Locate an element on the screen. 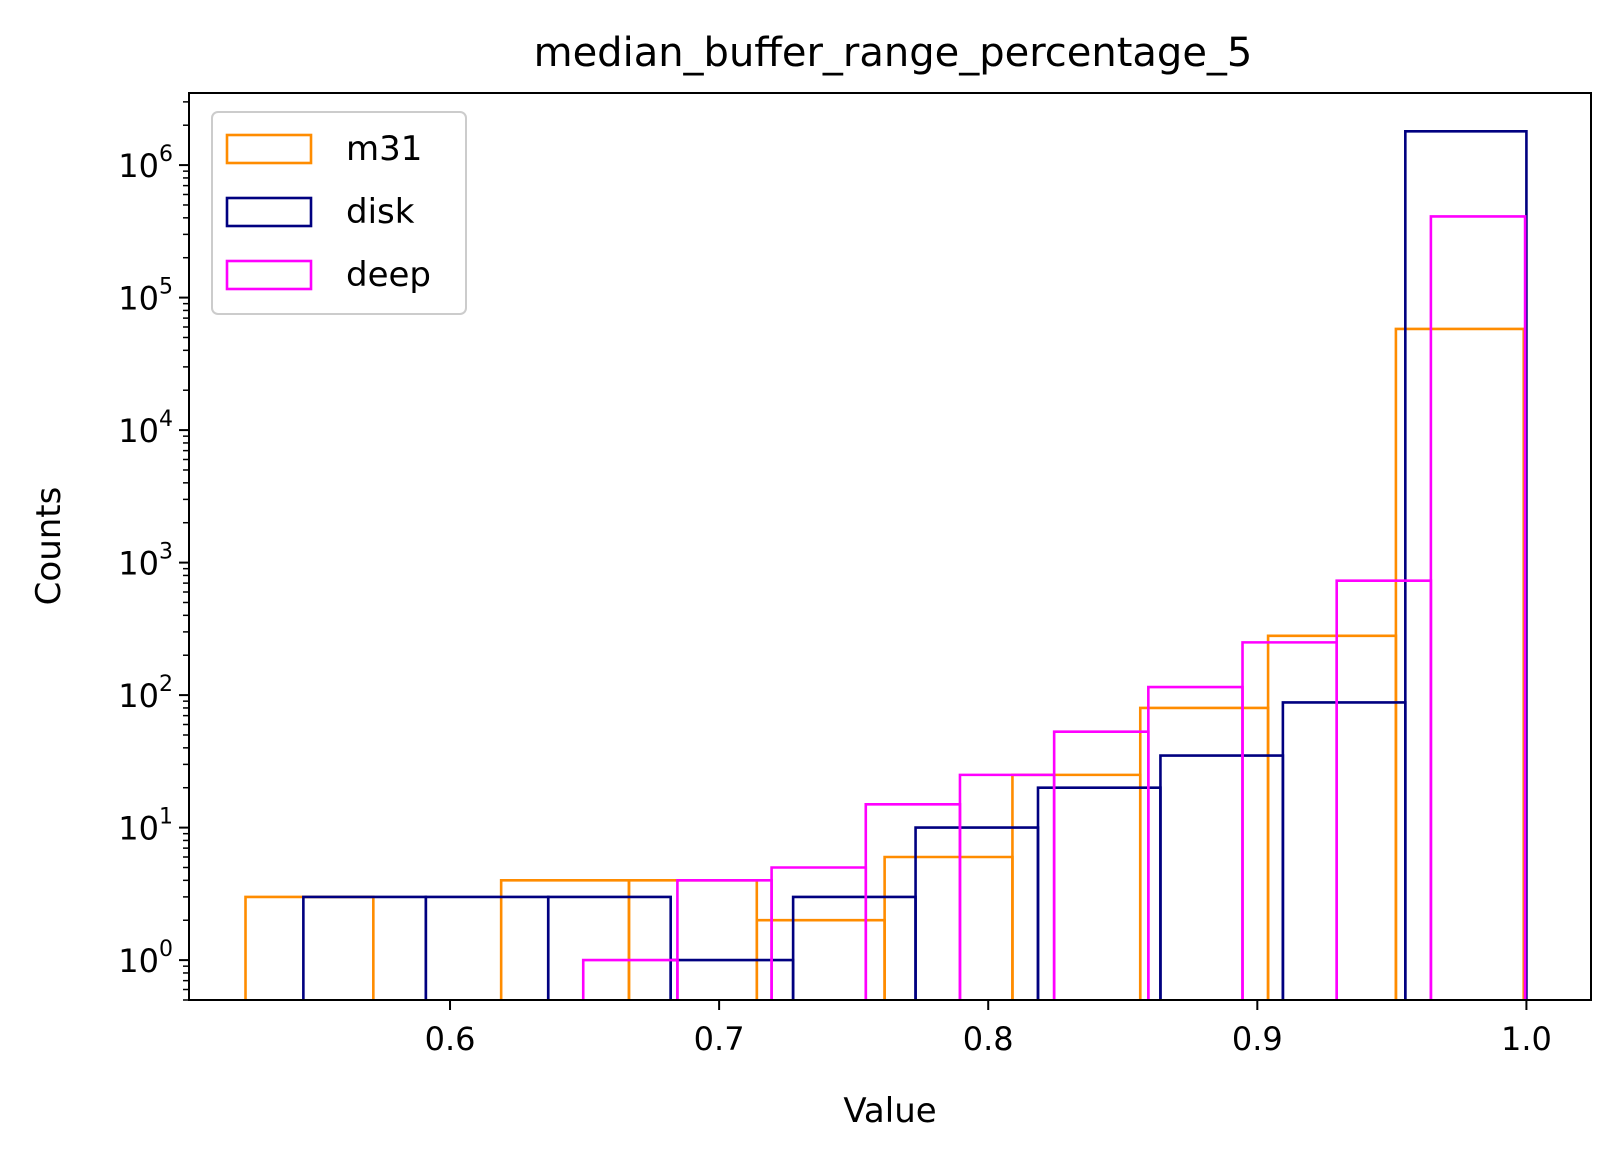 Image resolution: width=1615 pixels, height=1158 pixels. x-axis-label: Value is located at coordinates (889, 1111).